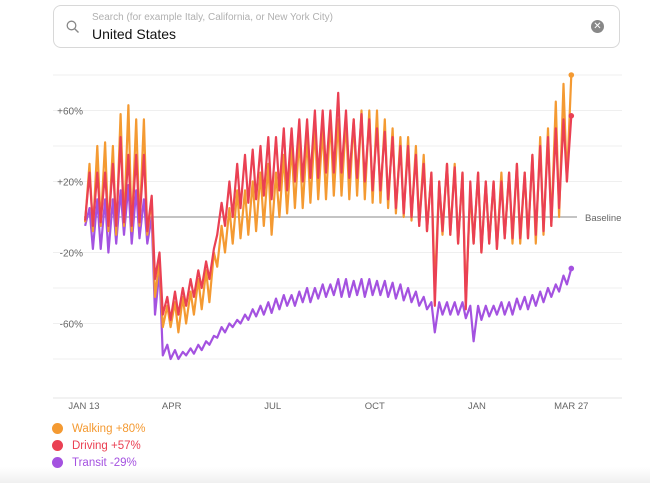  What do you see at coordinates (70, 183) in the screenshot?
I see `y-tick-label: +20%` at bounding box center [70, 183].